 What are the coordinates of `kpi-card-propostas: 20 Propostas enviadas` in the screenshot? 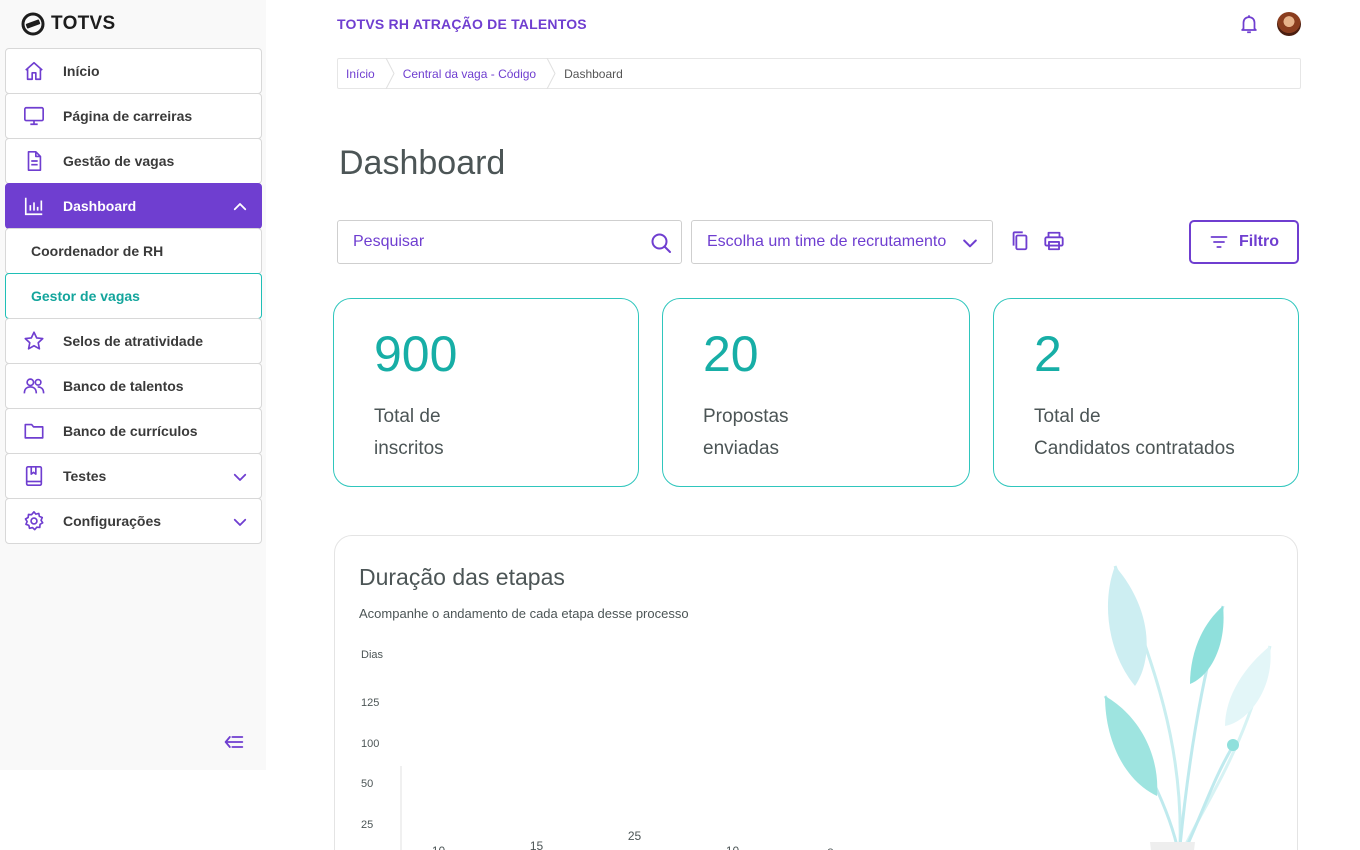 It's located at (816, 392).